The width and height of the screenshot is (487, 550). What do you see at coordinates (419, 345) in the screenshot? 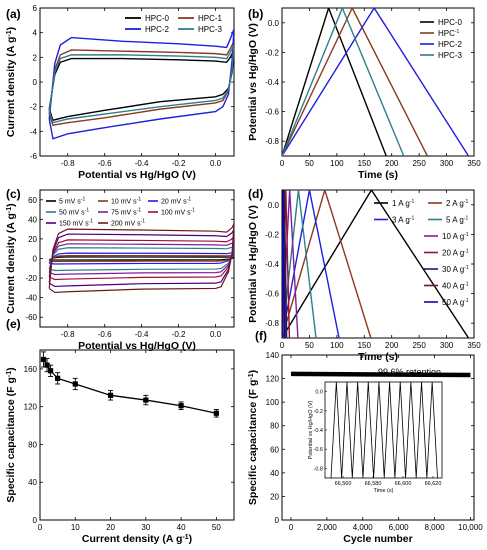
I see `x-tick-label: 250` at bounding box center [419, 345].